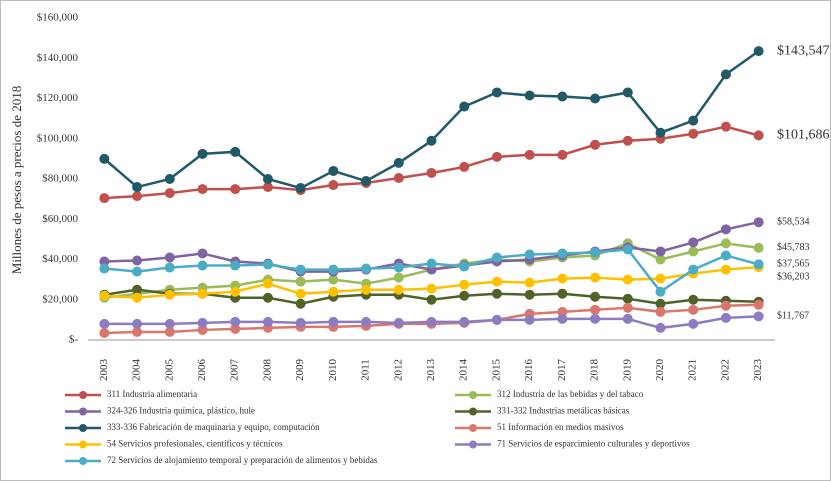  Describe the element at coordinates (333, 370) in the screenshot. I see `x-tick-label: 2010` at that location.